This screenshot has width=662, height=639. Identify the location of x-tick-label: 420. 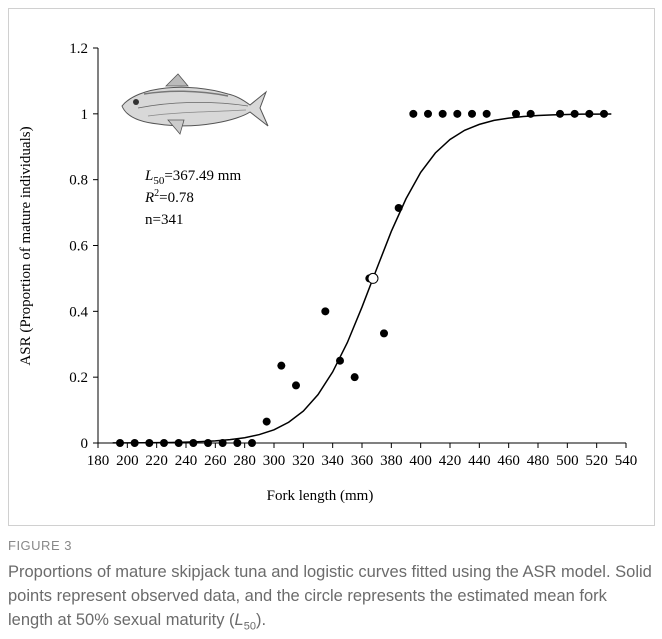
(450, 461).